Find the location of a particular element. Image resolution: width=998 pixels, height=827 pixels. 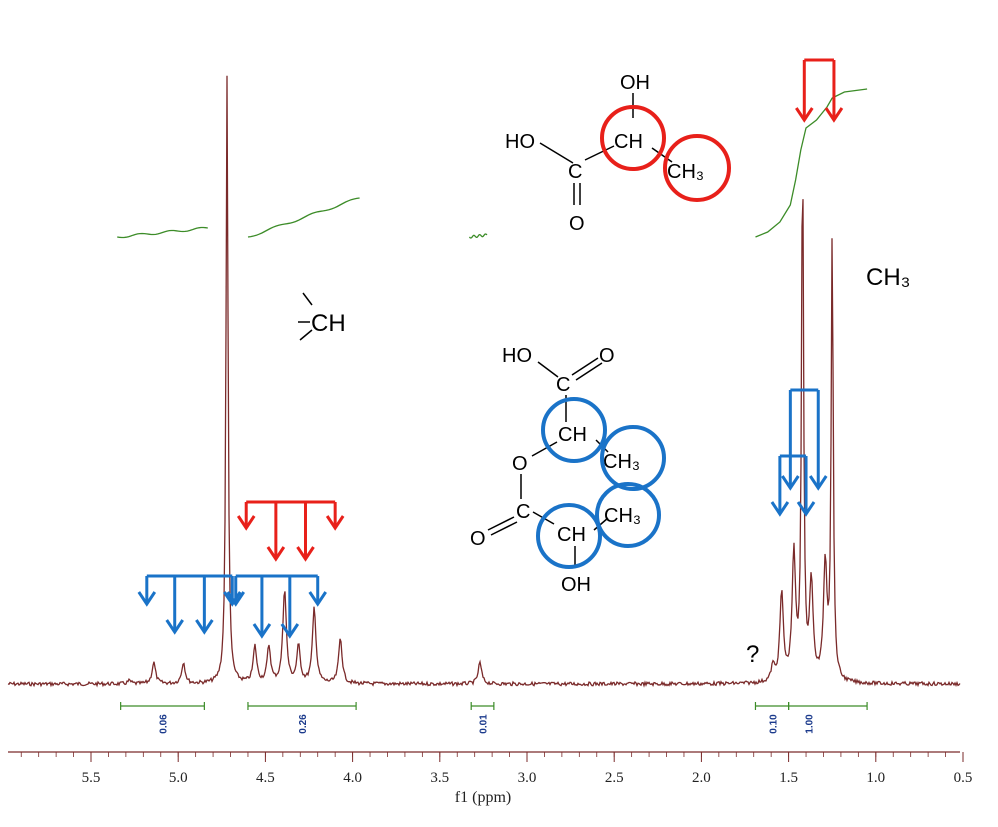

lactic-c: C is located at coordinates (575, 172).